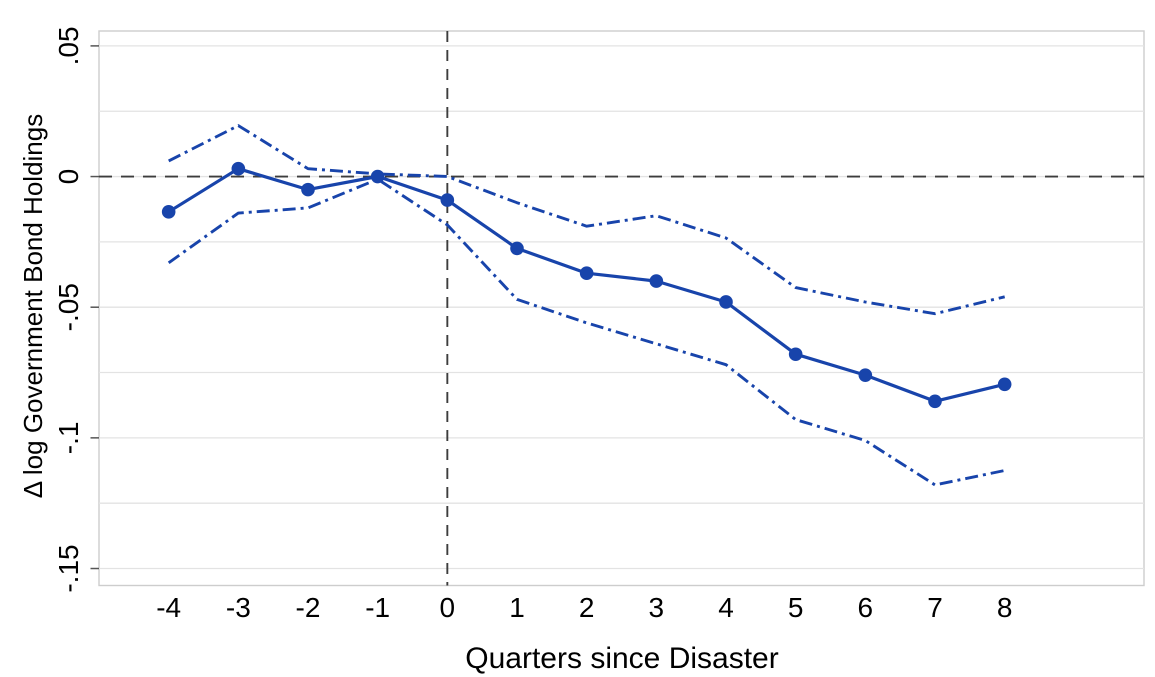 The height and width of the screenshot is (677, 1155). What do you see at coordinates (377, 607) in the screenshot?
I see `x-tick-label: -1` at bounding box center [377, 607].